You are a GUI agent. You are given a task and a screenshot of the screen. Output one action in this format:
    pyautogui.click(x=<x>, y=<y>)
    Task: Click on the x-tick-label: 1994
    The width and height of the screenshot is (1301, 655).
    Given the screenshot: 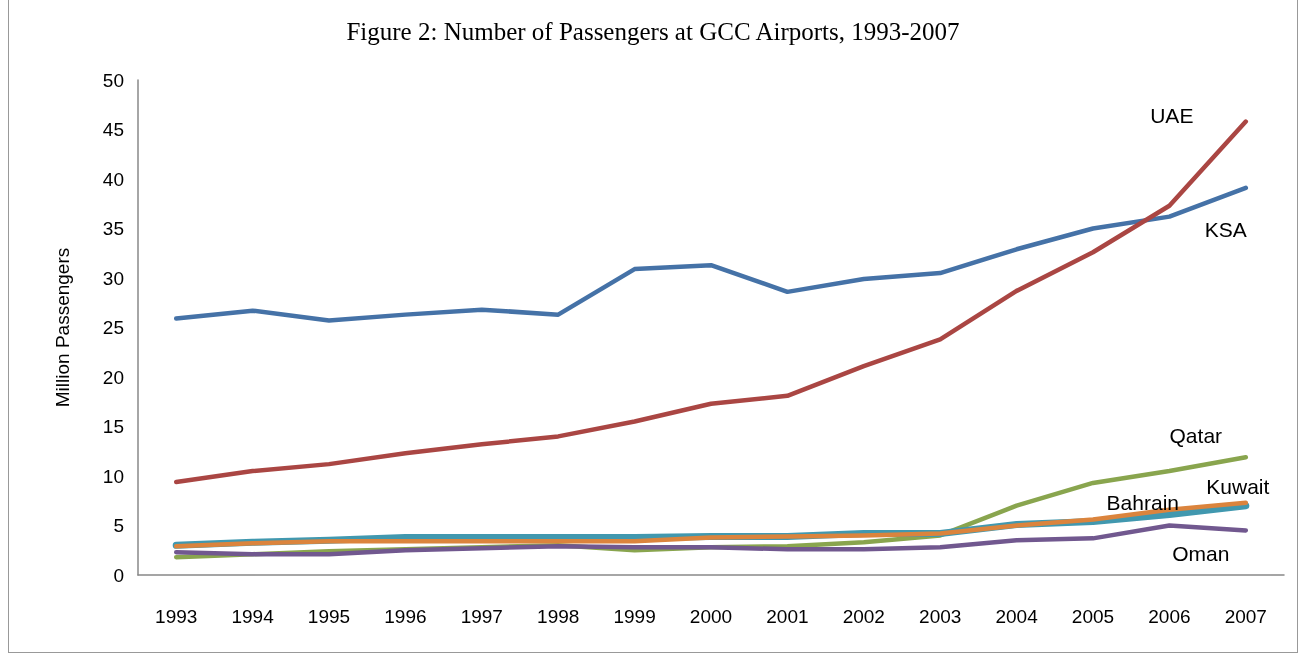 What is the action you would take?
    pyautogui.click(x=253, y=616)
    